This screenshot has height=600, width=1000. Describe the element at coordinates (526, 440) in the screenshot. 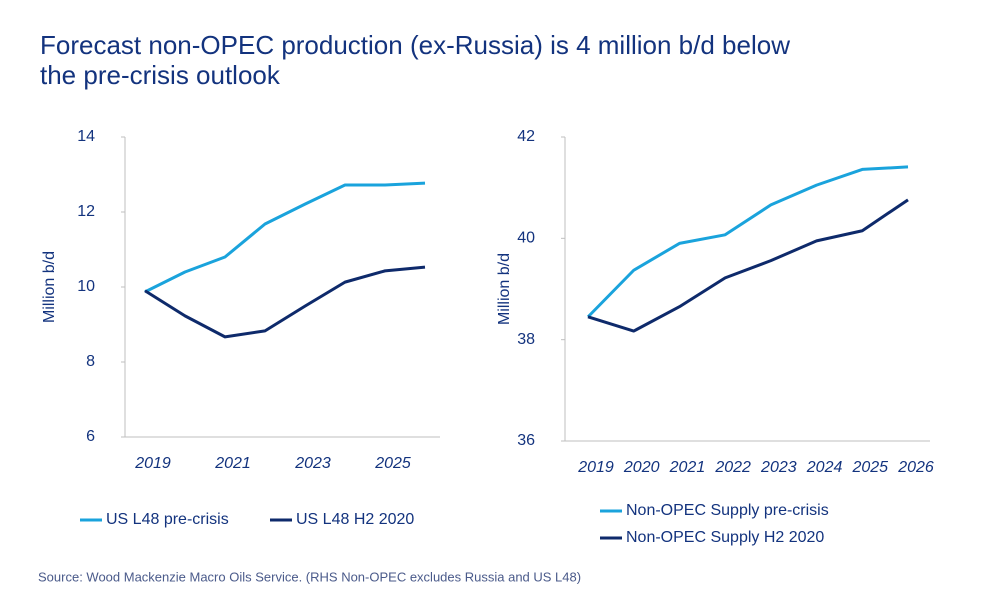

I see `y-tick-label: 36` at that location.